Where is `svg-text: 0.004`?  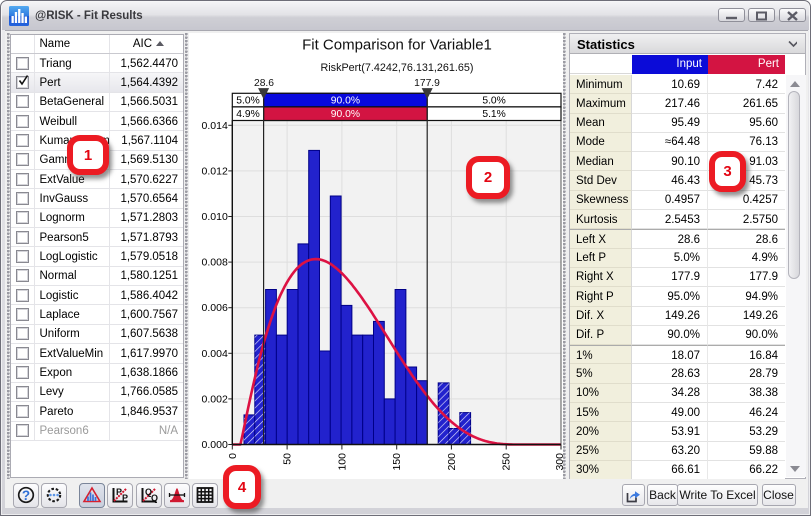
svg-text: 0.004 is located at coordinates (215, 354).